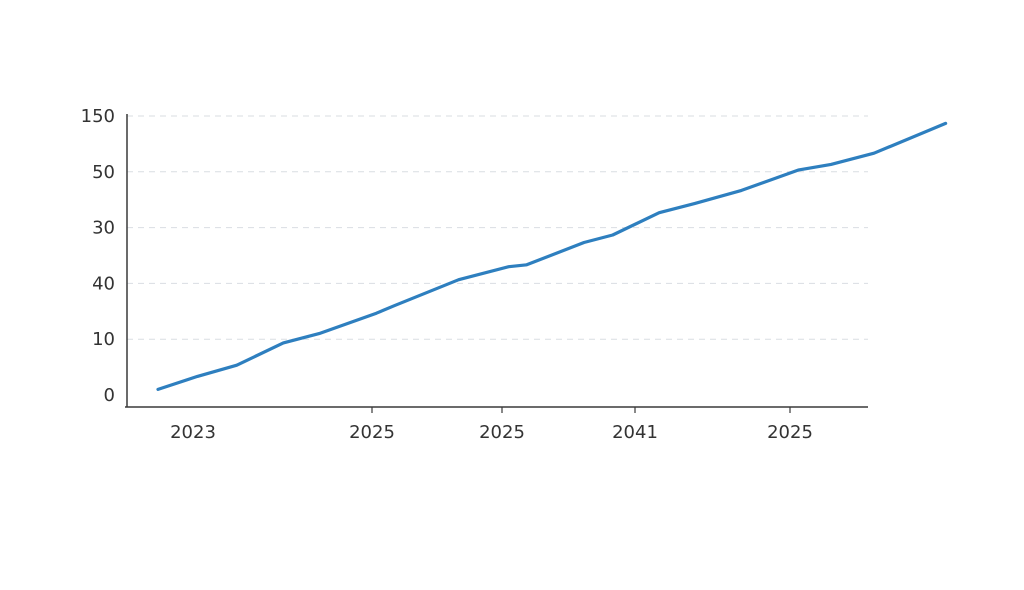  What do you see at coordinates (103, 228) in the screenshot?
I see `y-tick-label: 30` at bounding box center [103, 228].